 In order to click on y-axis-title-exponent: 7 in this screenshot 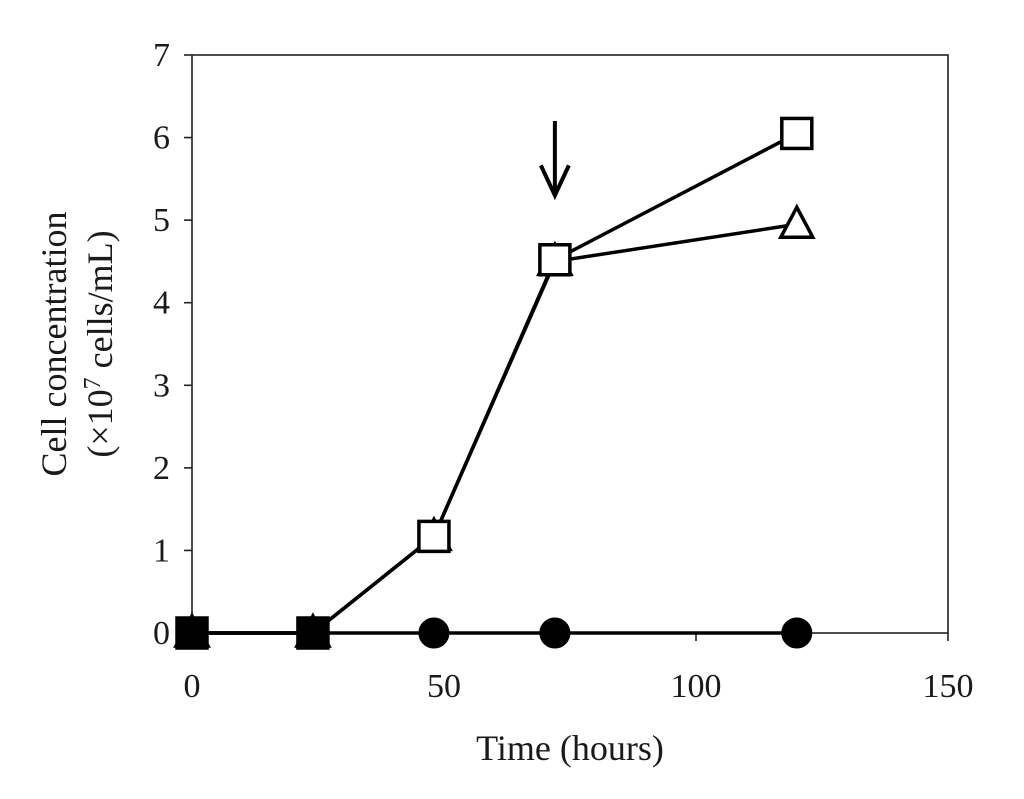, I will do `click(93, 383)`.